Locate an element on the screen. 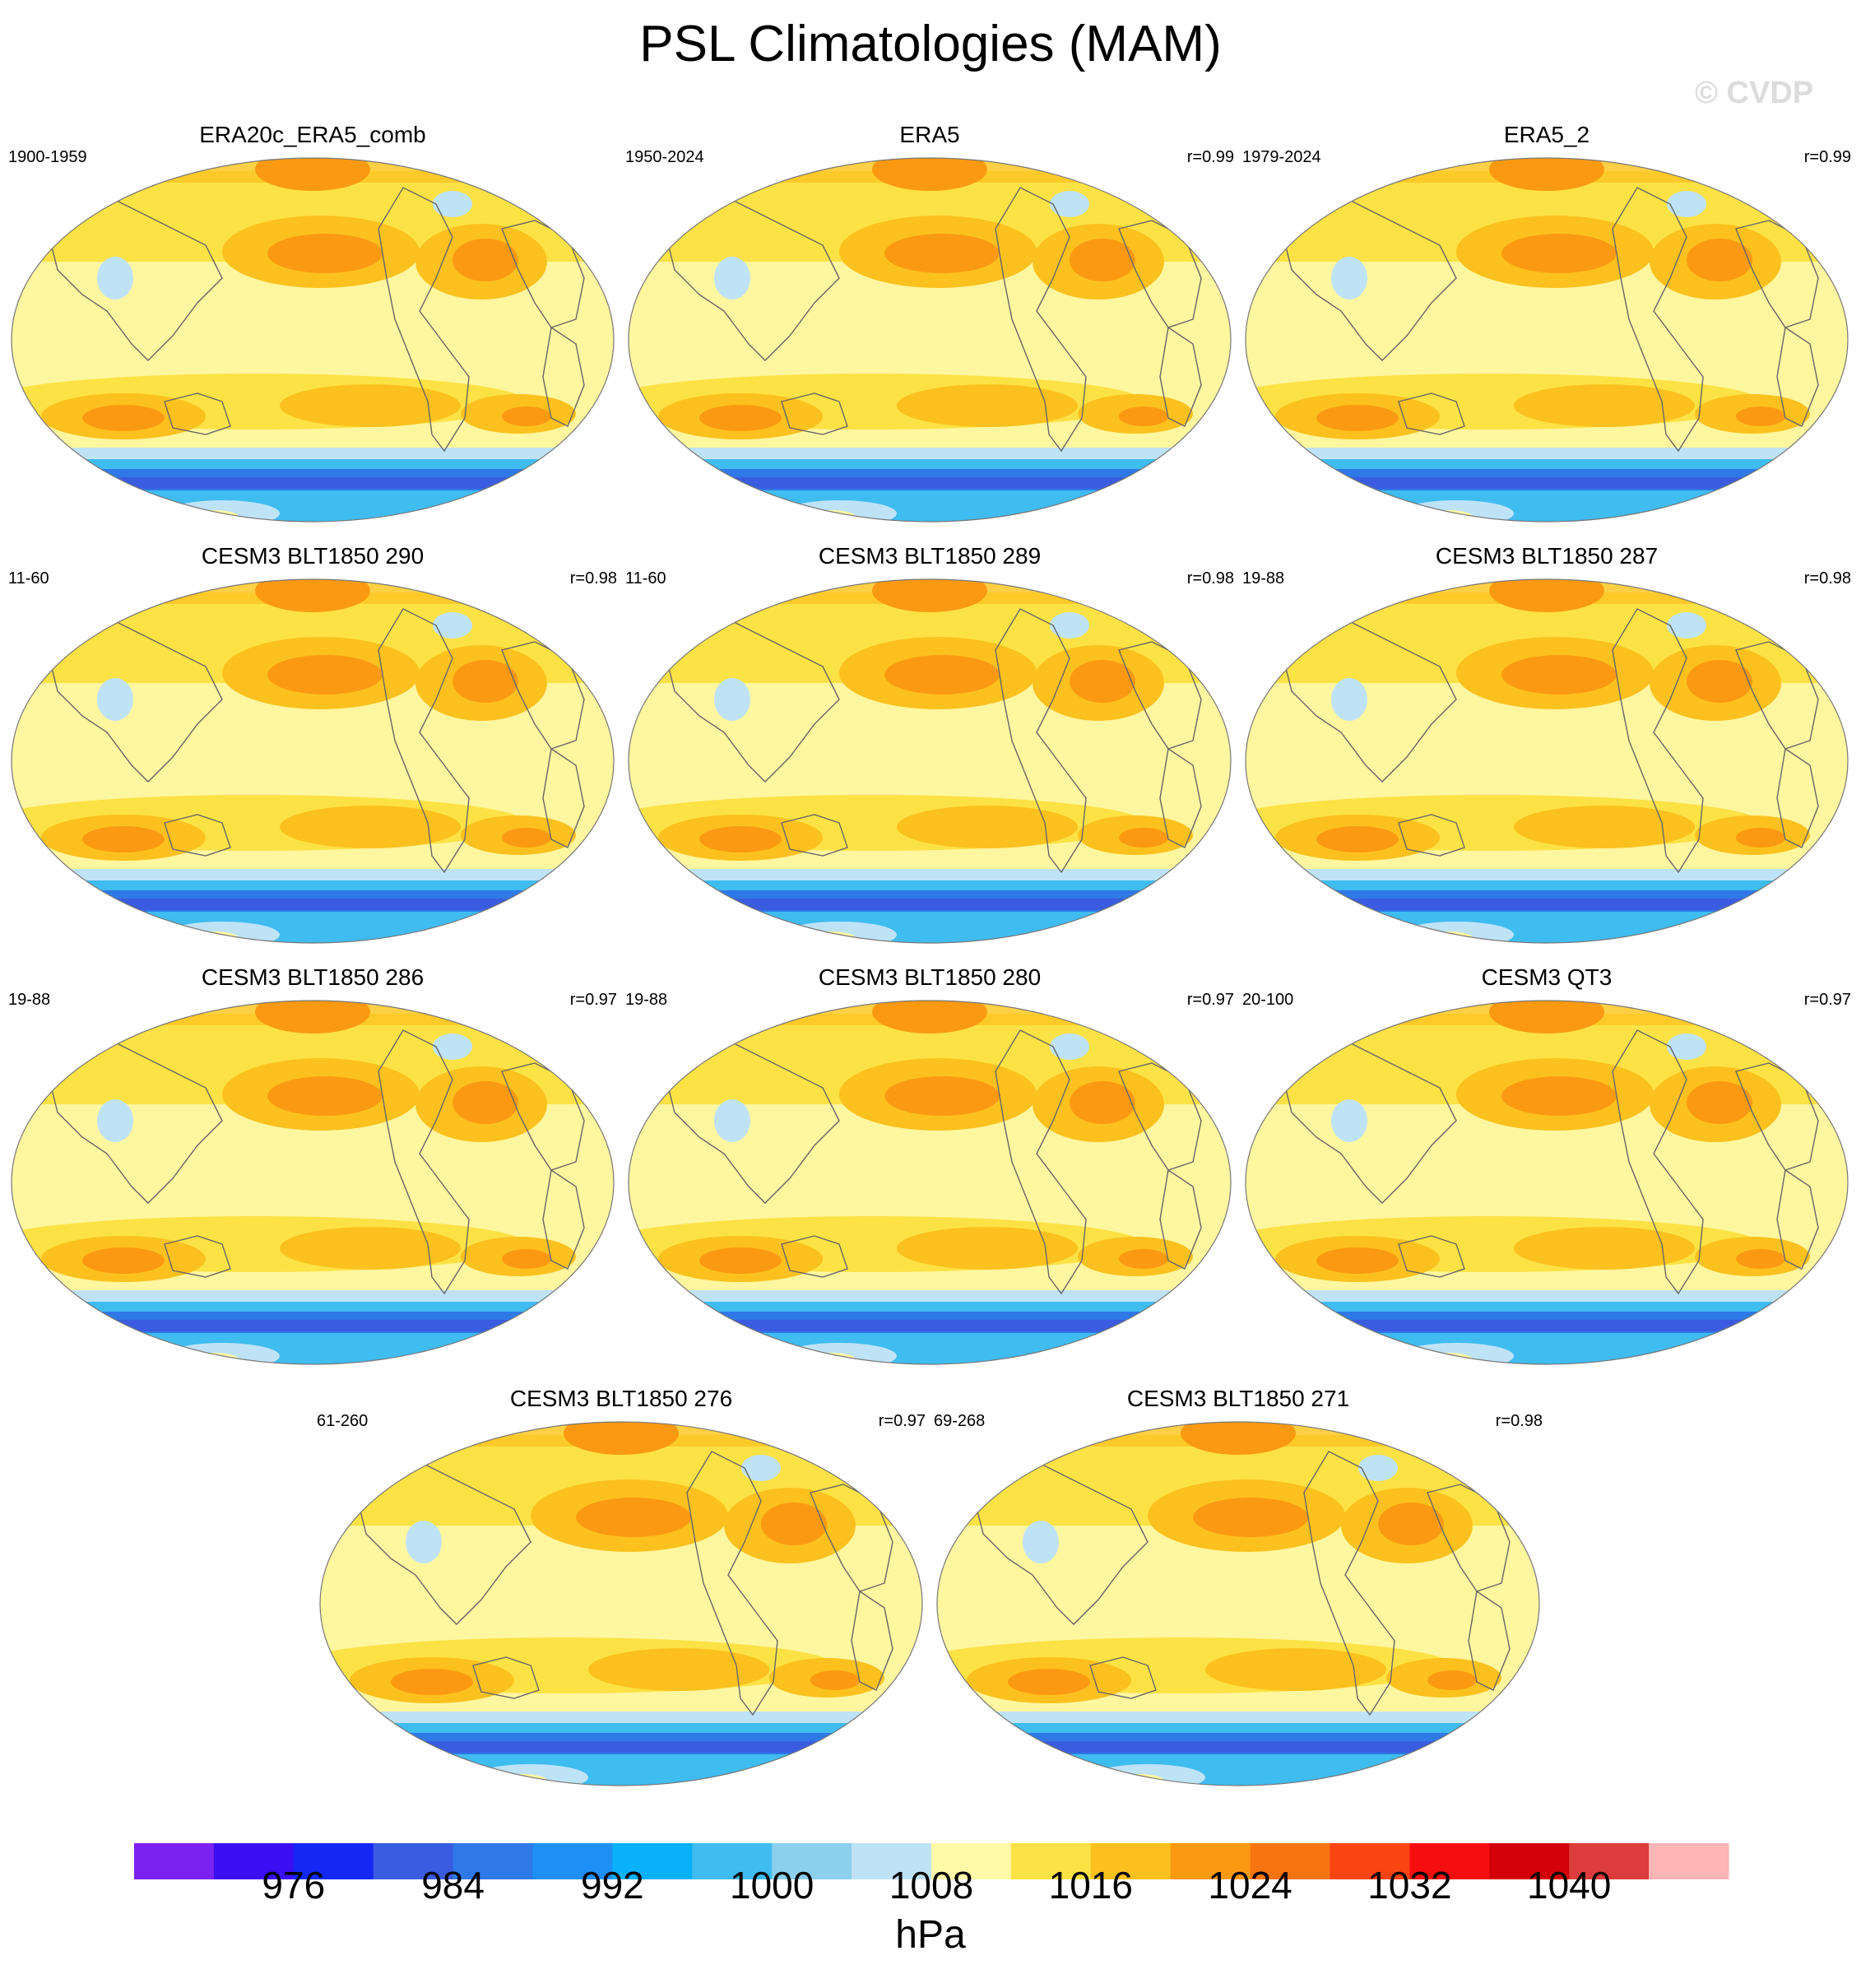 This screenshot has height=1988, width=1861. panel-years: 1900-1959 is located at coordinates (47, 157).